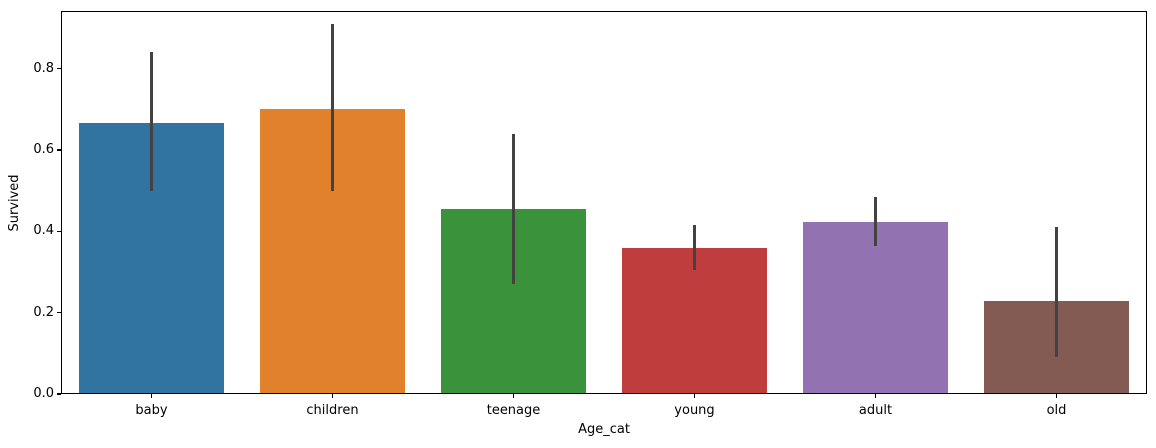 This screenshot has height=448, width=1156. What do you see at coordinates (694, 321) in the screenshot?
I see `bar-young` at bounding box center [694, 321].